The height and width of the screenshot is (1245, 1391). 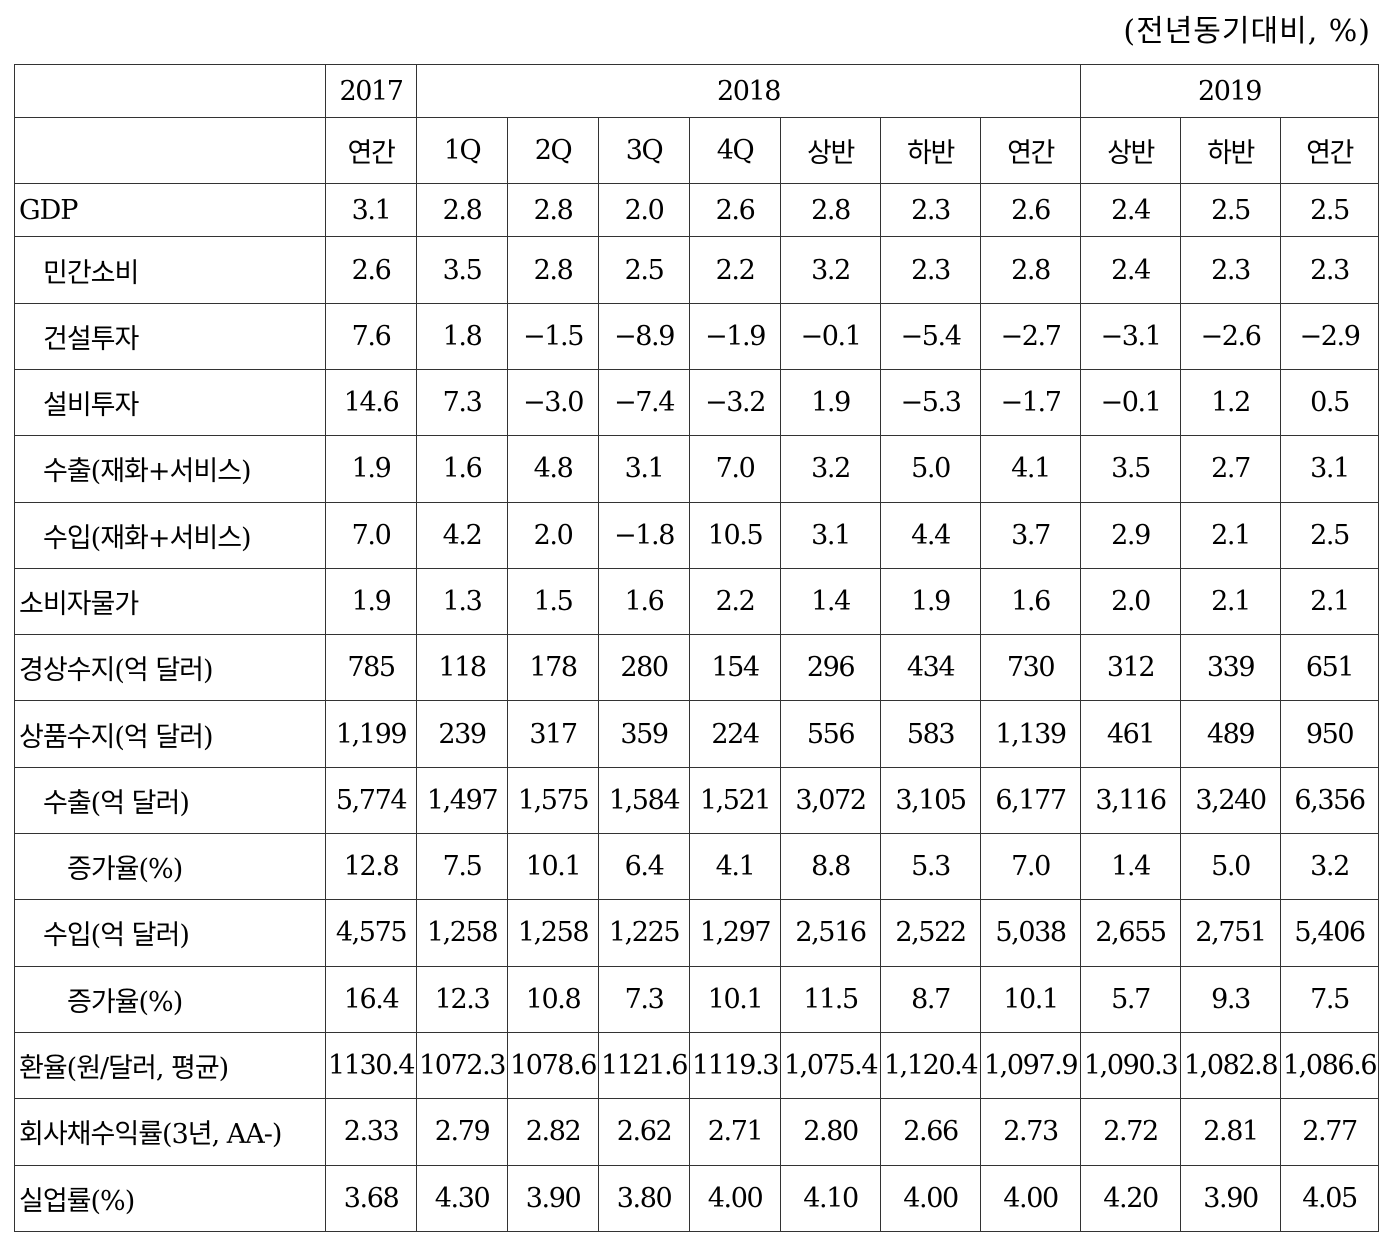 What do you see at coordinates (930, 867) in the screenshot?
I see `value-cell: 5.3` at bounding box center [930, 867].